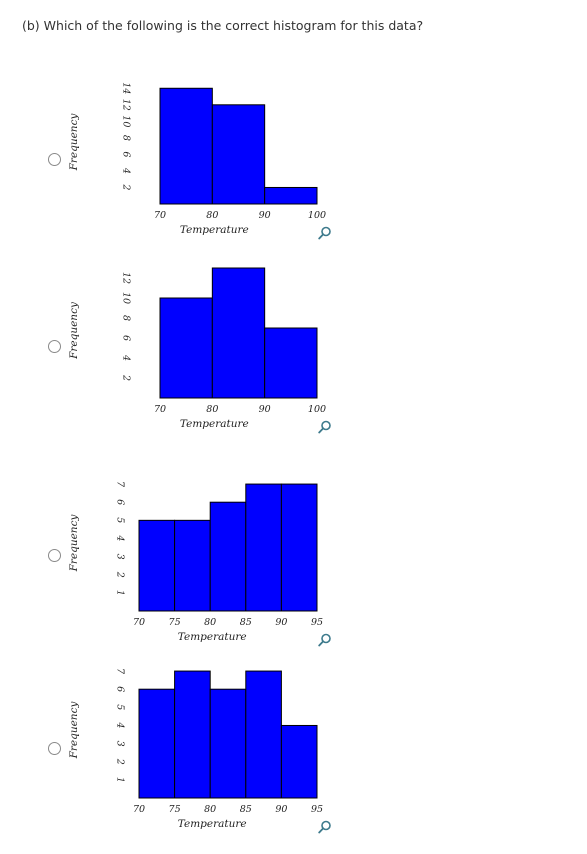 The height and width of the screenshot is (854, 587). What do you see at coordinates (54, 748) in the screenshot?
I see `option-4-radio` at bounding box center [54, 748].